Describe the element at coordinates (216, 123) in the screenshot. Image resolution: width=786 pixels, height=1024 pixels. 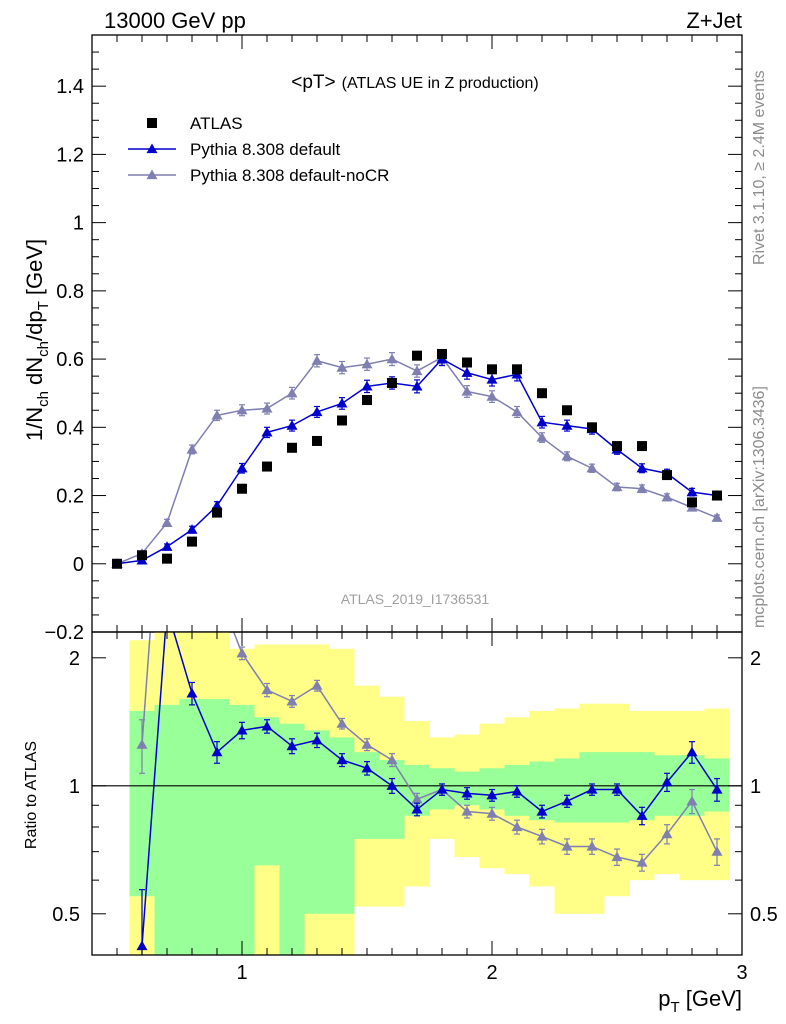
I see `legend-label-atlas: ATLAS` at that location.